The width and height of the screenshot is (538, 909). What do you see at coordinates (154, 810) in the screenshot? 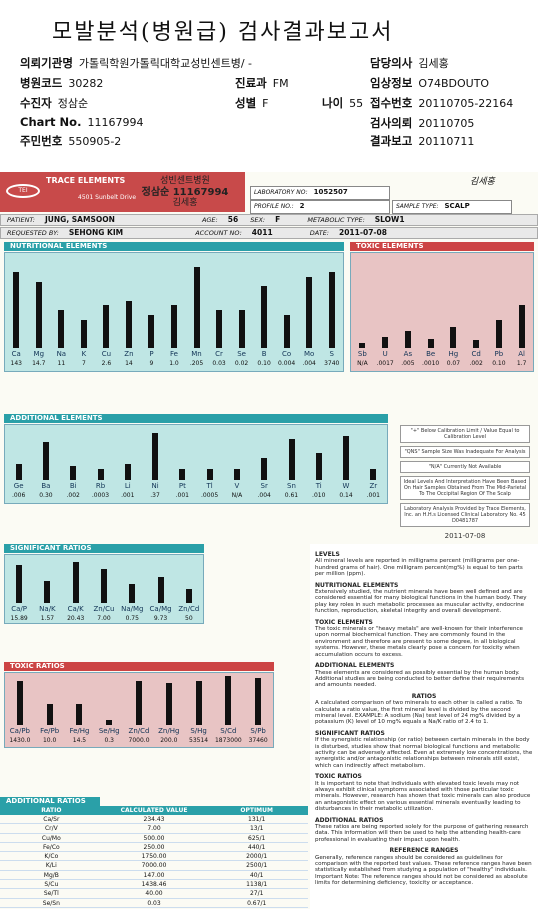
I see `ratio-table-head: RATIO CALCULATED VALUE OPTIMUM` at bounding box center [154, 810].